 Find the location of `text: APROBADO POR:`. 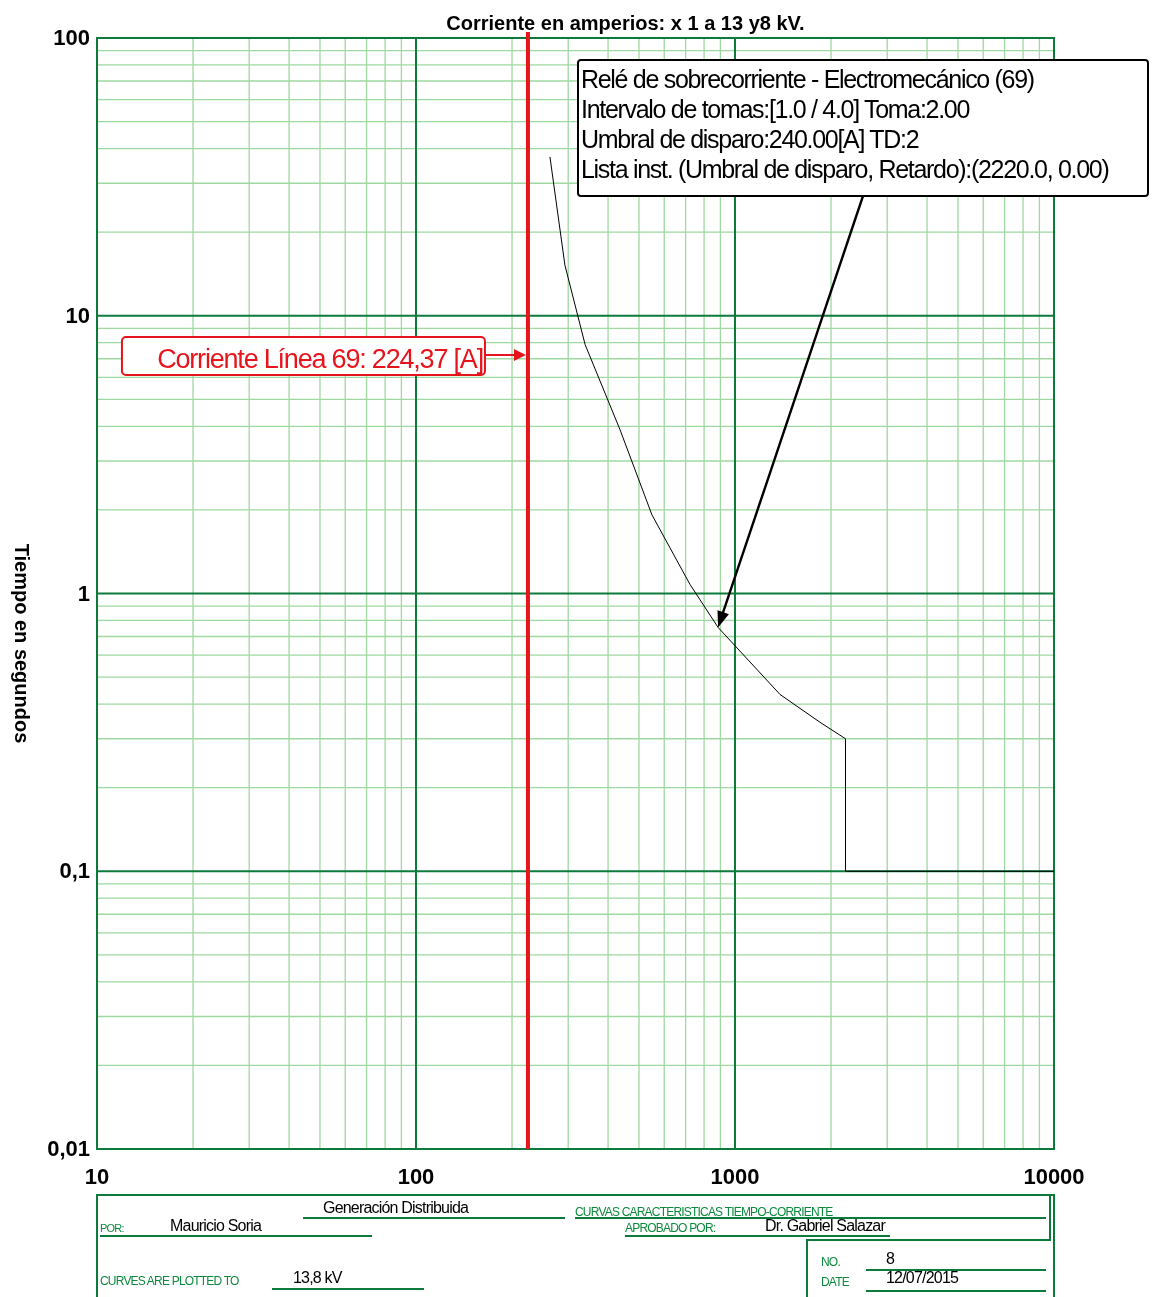

text: APROBADO POR: is located at coordinates (670, 1228).